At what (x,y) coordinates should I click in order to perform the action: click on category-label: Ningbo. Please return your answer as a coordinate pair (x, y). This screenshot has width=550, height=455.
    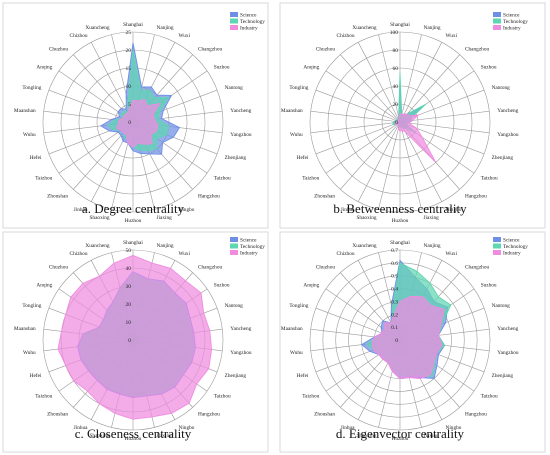
    Looking at the image, I should click on (454, 428).